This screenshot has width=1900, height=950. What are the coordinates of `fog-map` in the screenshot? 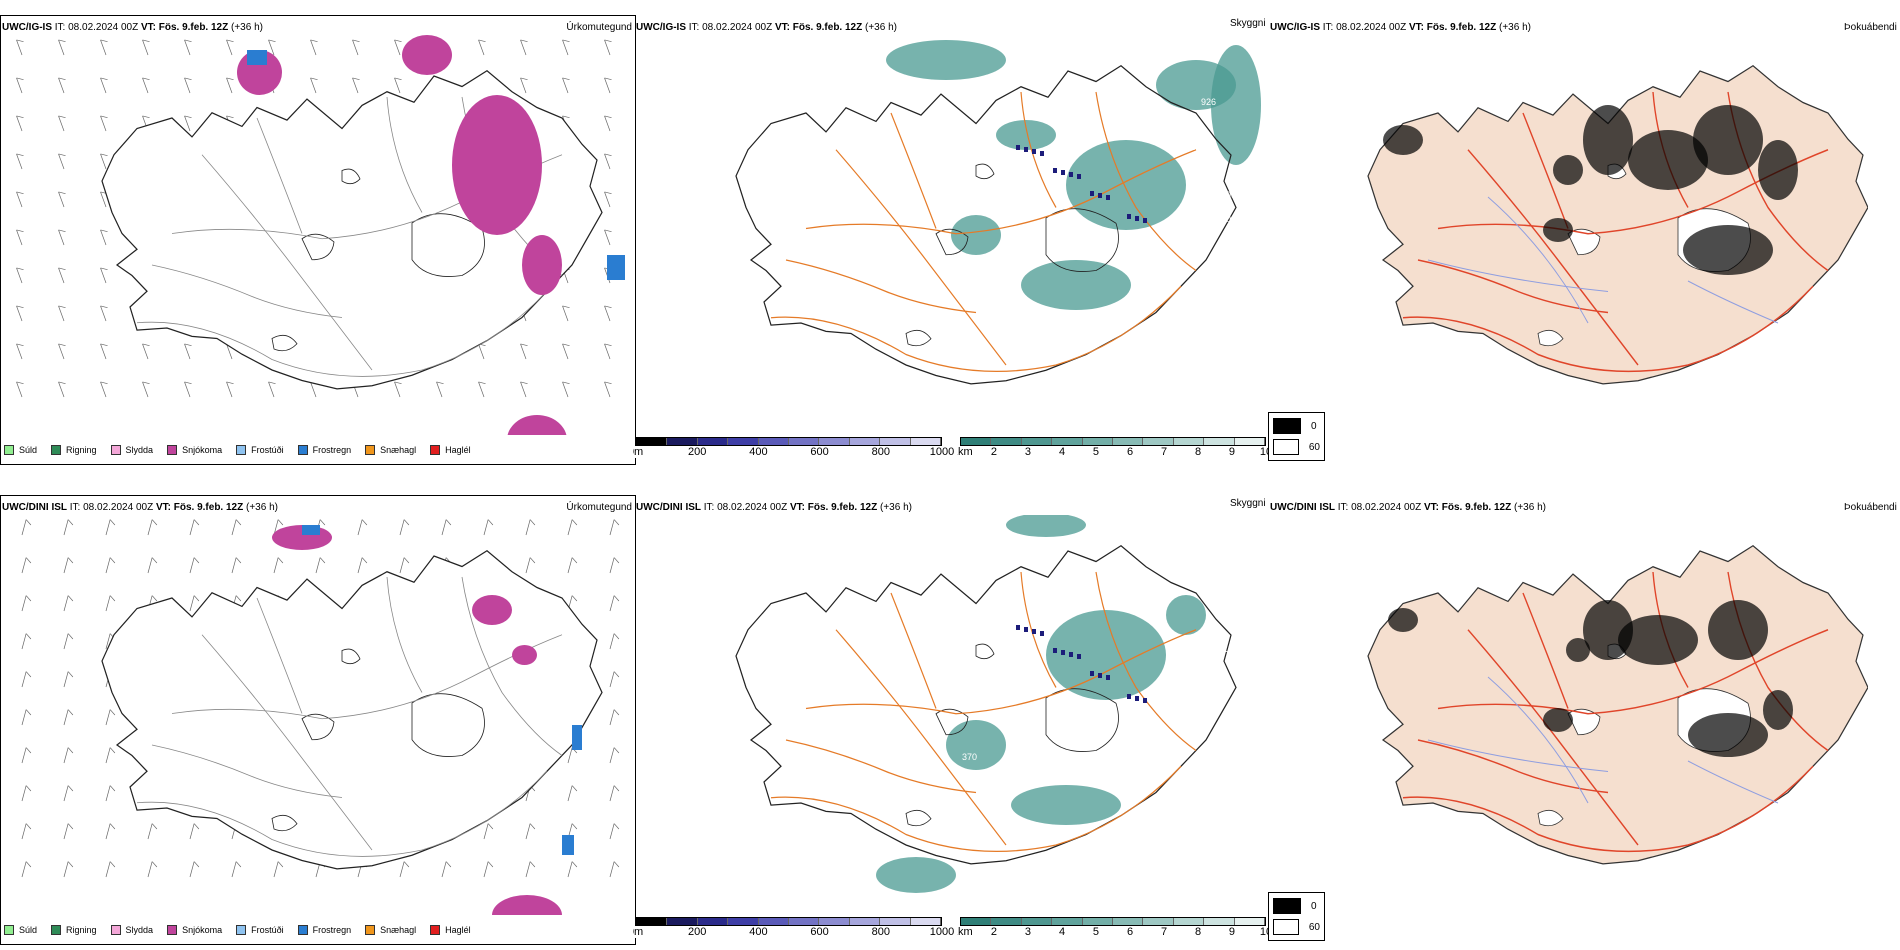 It's located at (1617, 224).